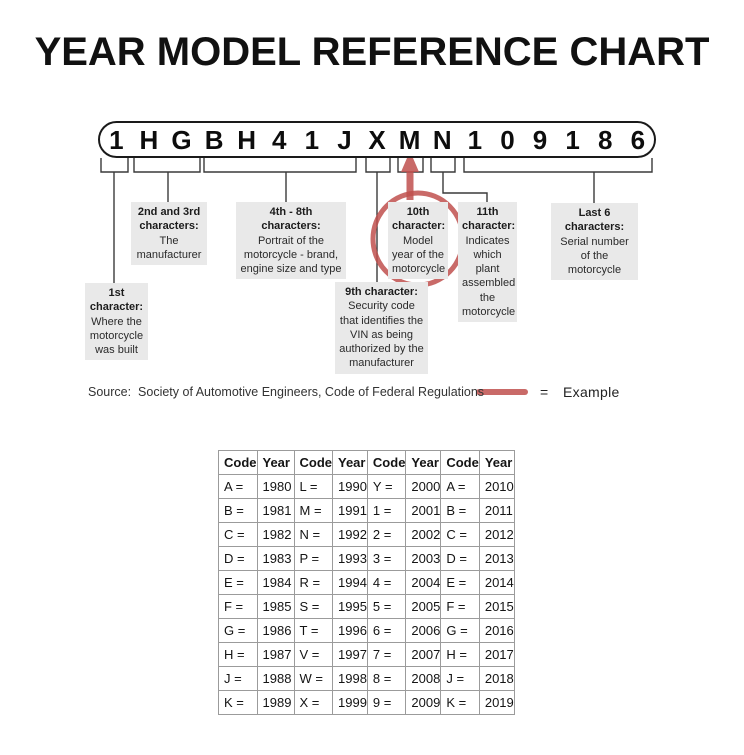  What do you see at coordinates (423, 558) in the screenshot?
I see `year-table-cell: 2003` at bounding box center [423, 558].